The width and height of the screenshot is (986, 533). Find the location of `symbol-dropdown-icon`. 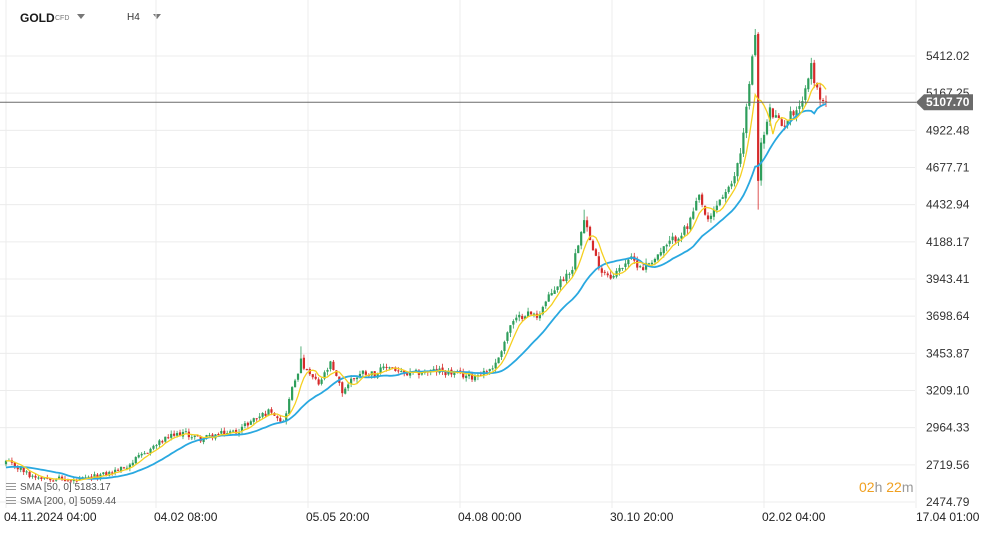

symbol-dropdown-icon is located at coordinates (81, 16).